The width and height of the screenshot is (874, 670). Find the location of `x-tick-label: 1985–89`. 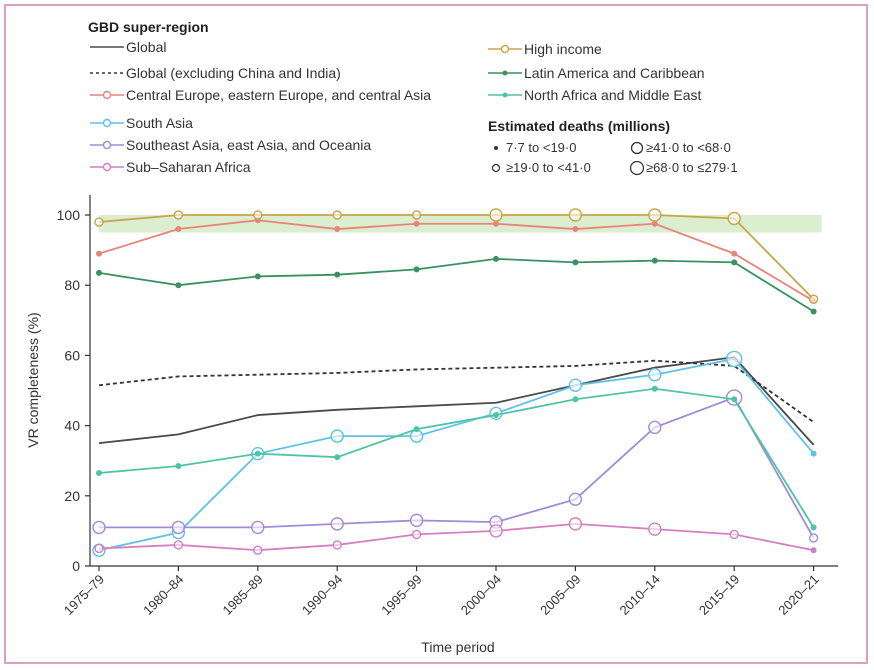

x-tick-label: 1985–89 is located at coordinates (243, 595).